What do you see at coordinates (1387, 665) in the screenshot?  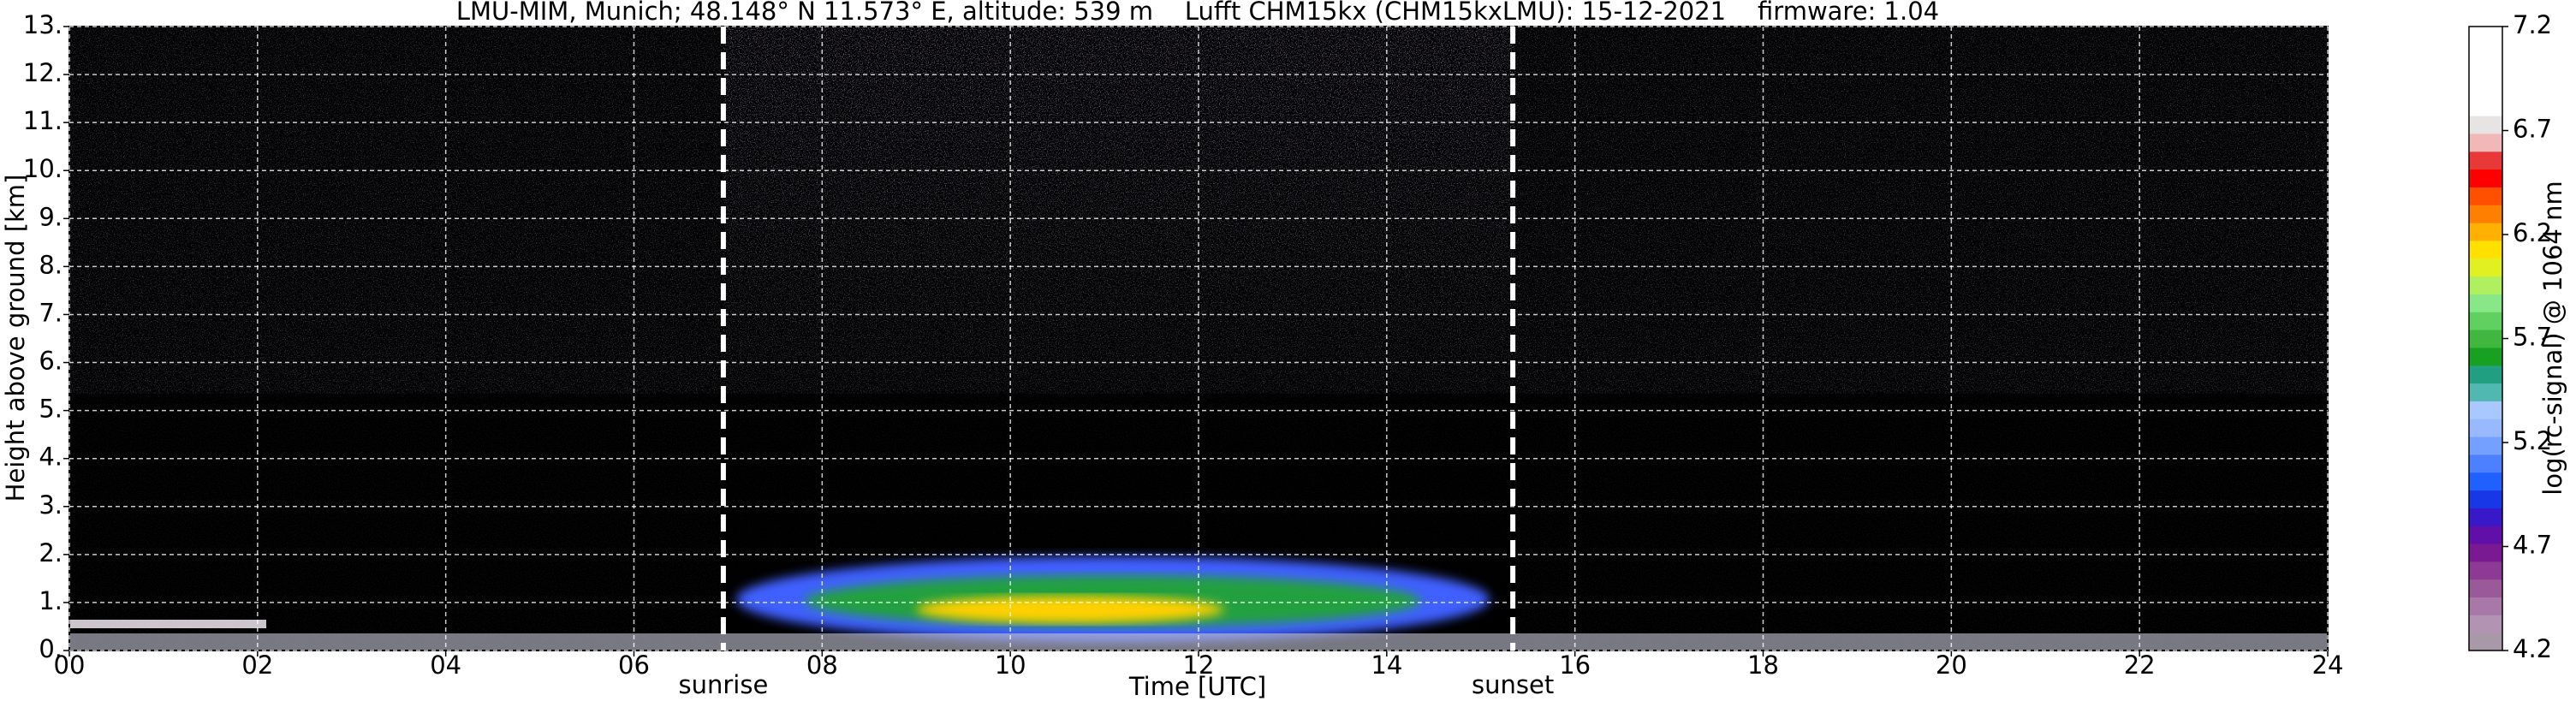 I see `x-tick-label: 14` at bounding box center [1387, 665].